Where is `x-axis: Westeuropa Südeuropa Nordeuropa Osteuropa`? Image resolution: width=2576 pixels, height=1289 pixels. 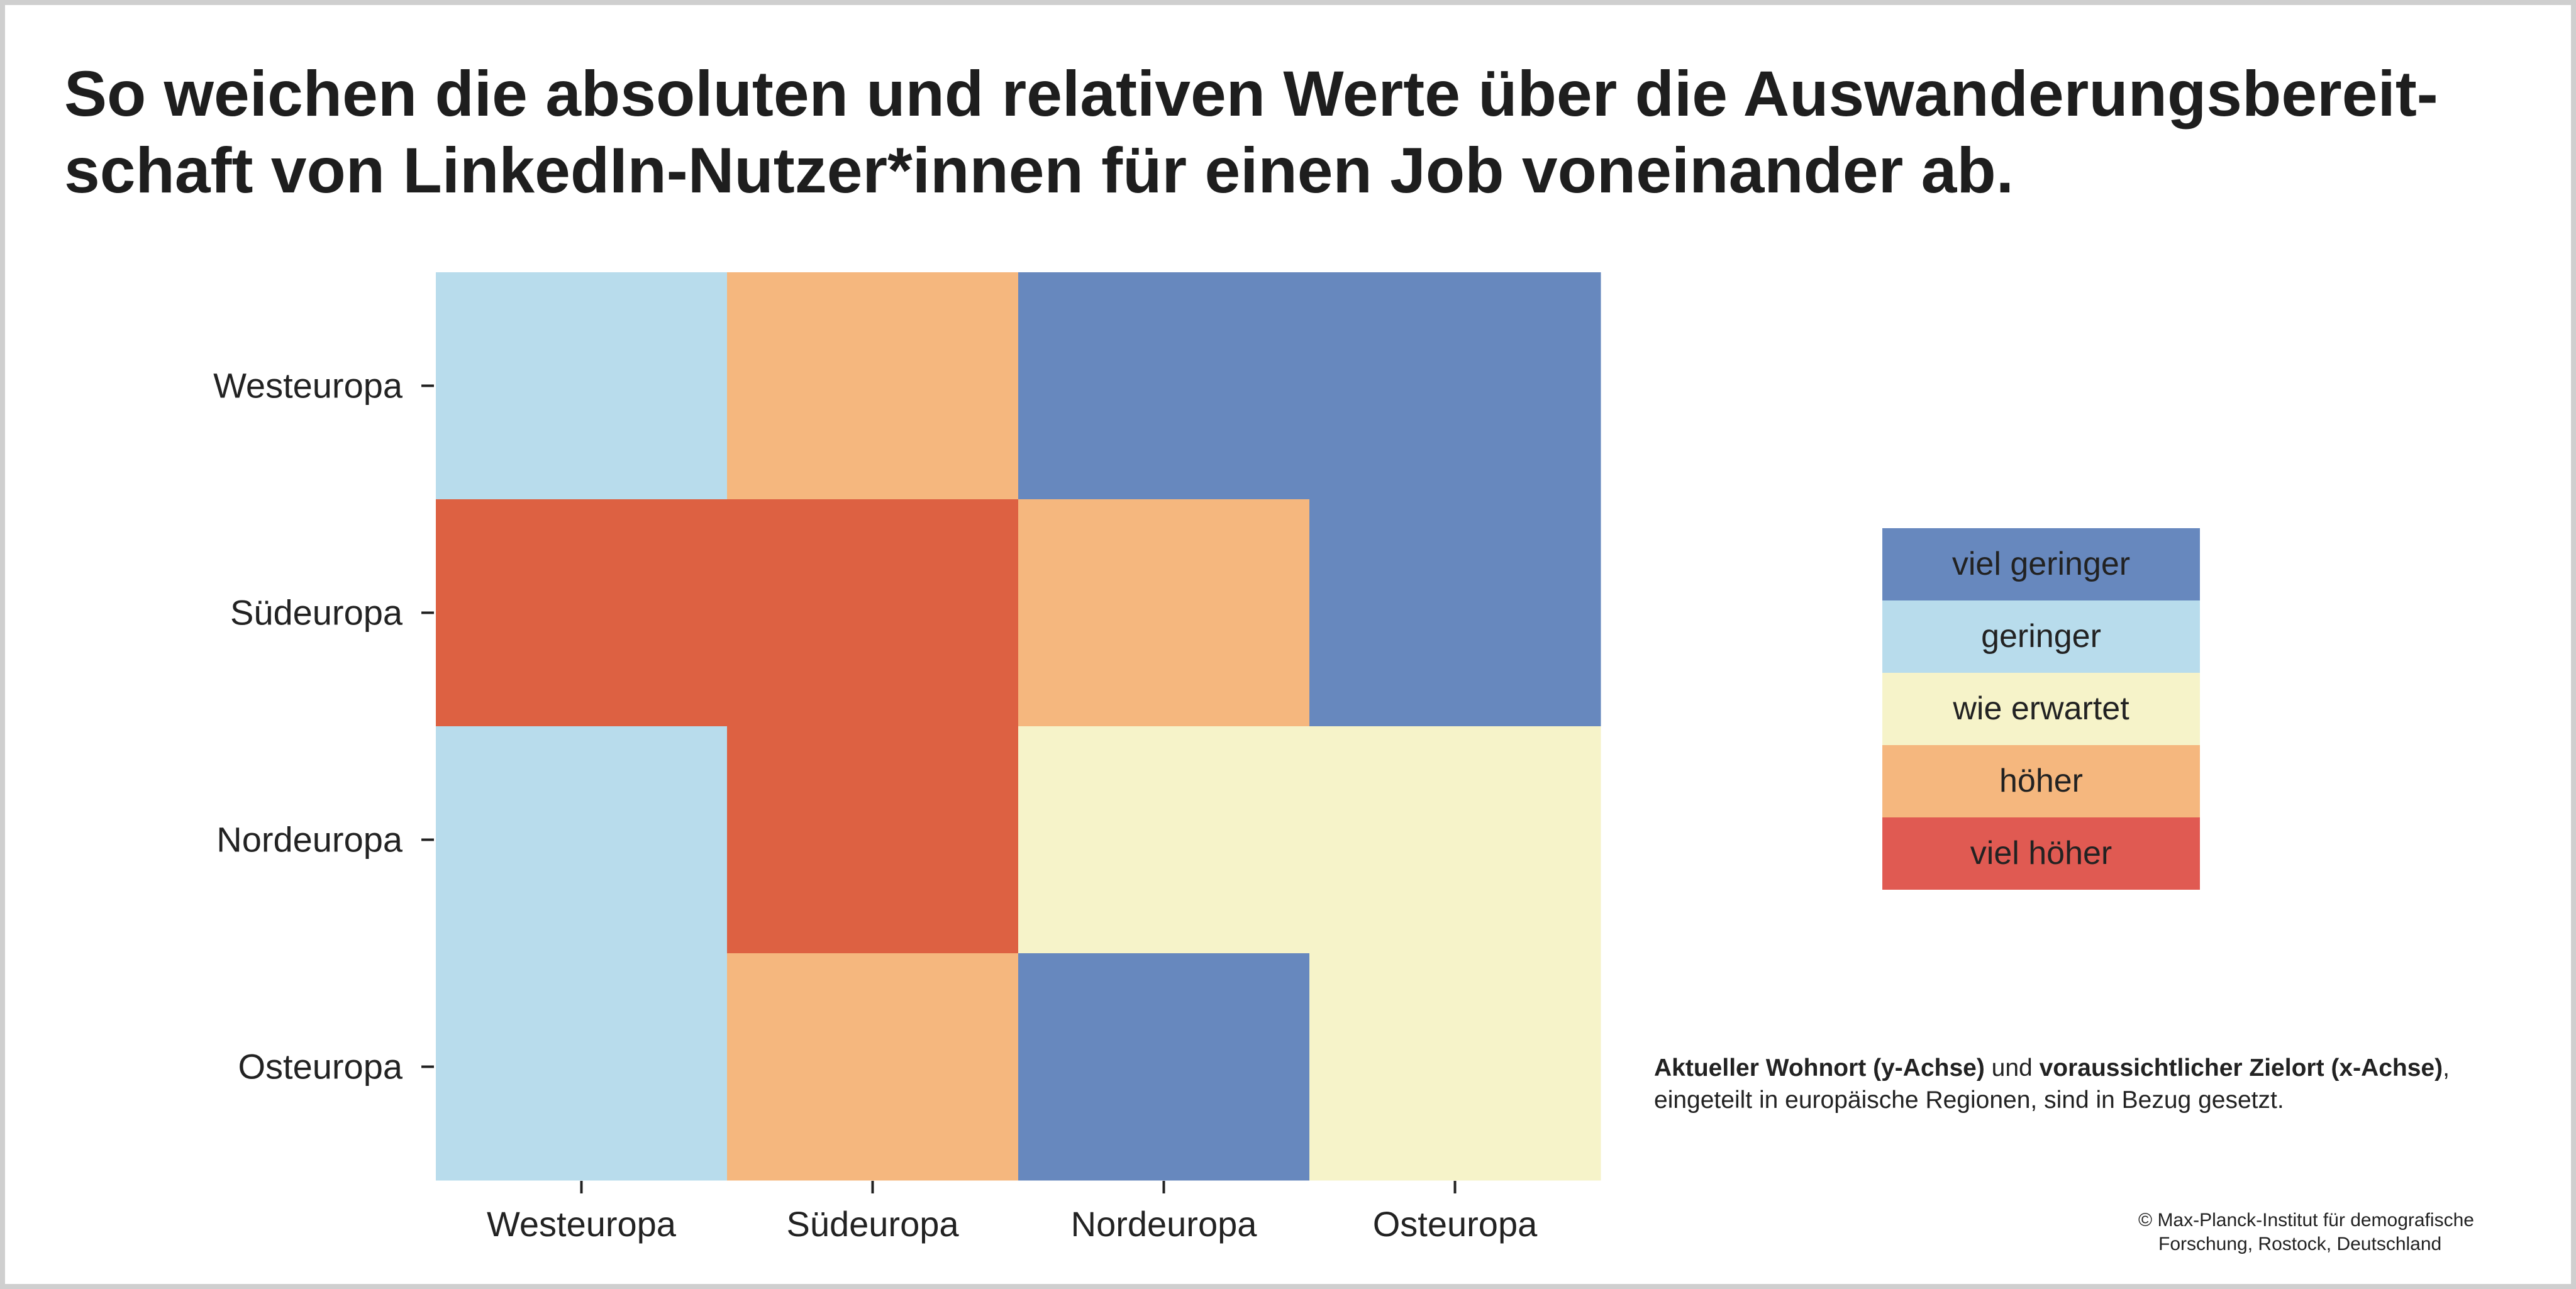
x-axis: Westeuropa Südeuropa Nordeuropa Osteuropa is located at coordinates (1012, 1212).